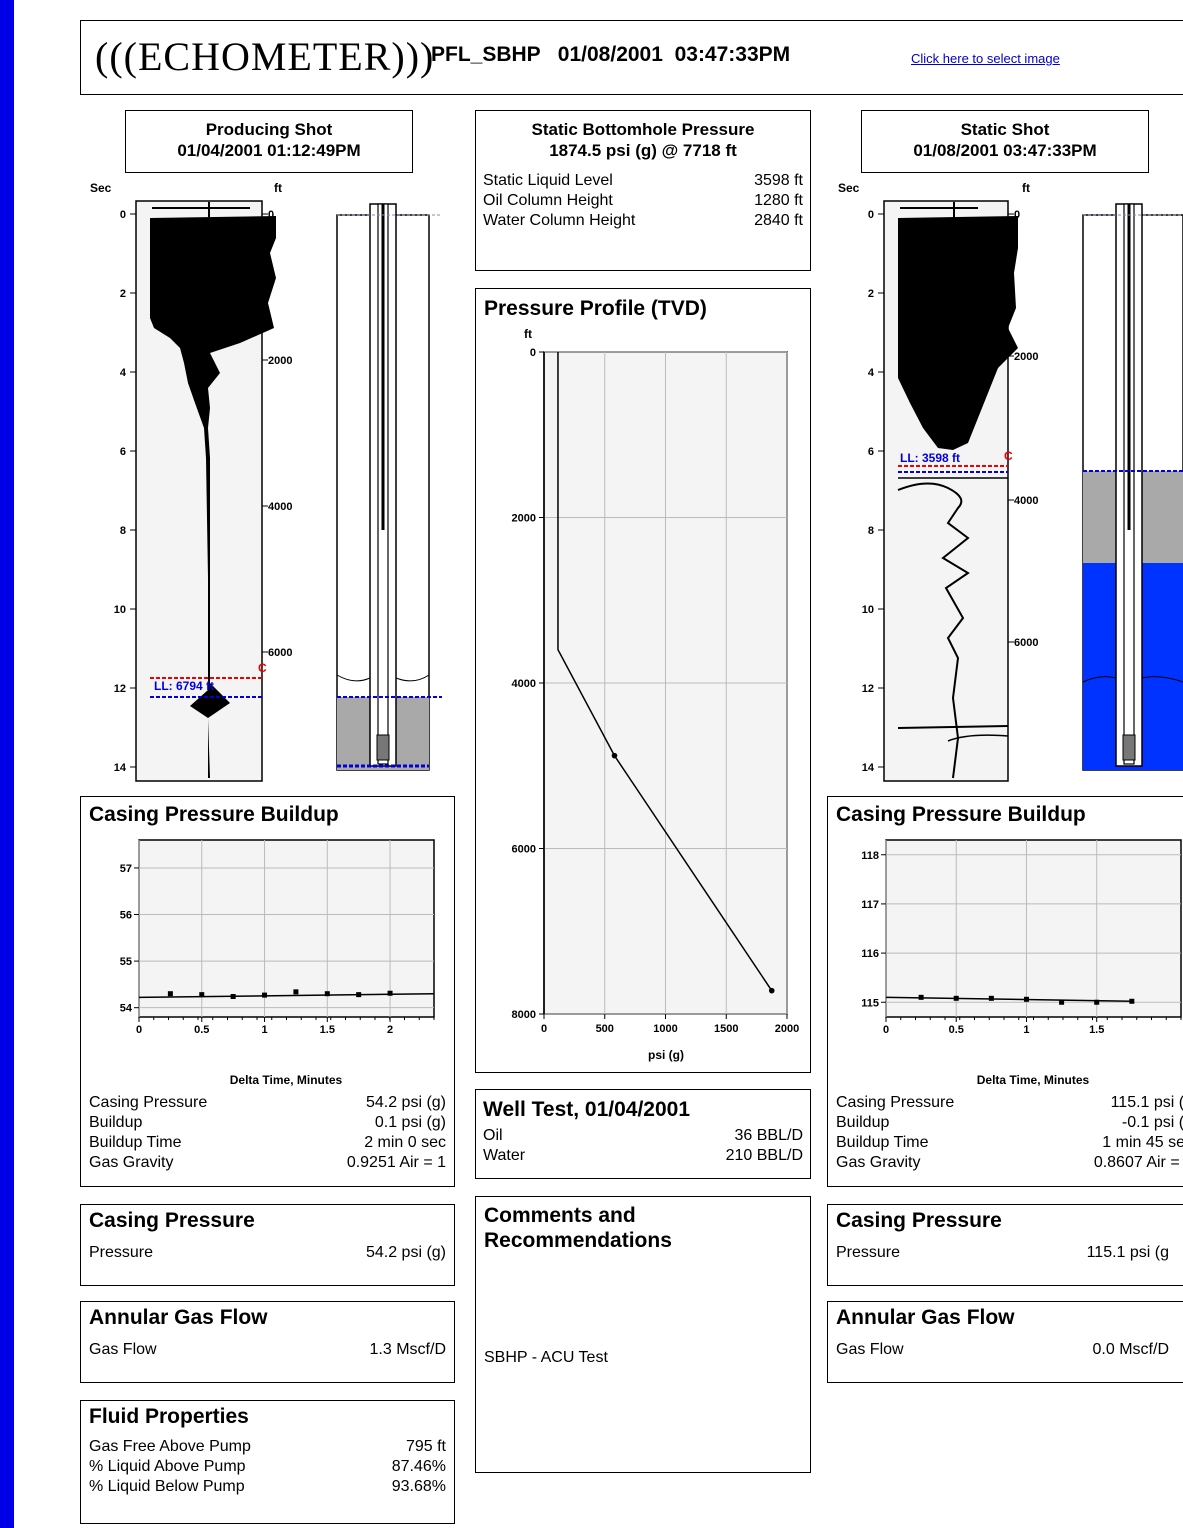  Describe the element at coordinates (169, 1416) in the screenshot. I see `fluid-properties-title: Fluid Properties` at that location.